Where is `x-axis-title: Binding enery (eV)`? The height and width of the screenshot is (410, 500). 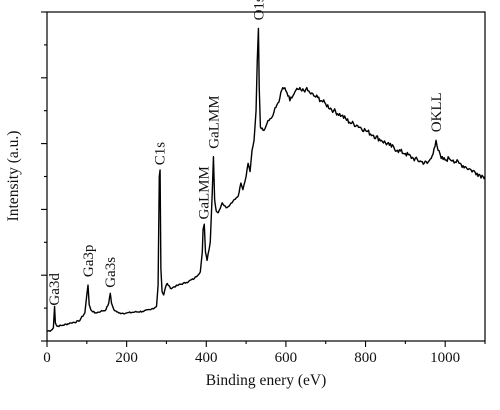
x-axis-title: Binding enery (eV) is located at coordinates (266, 380).